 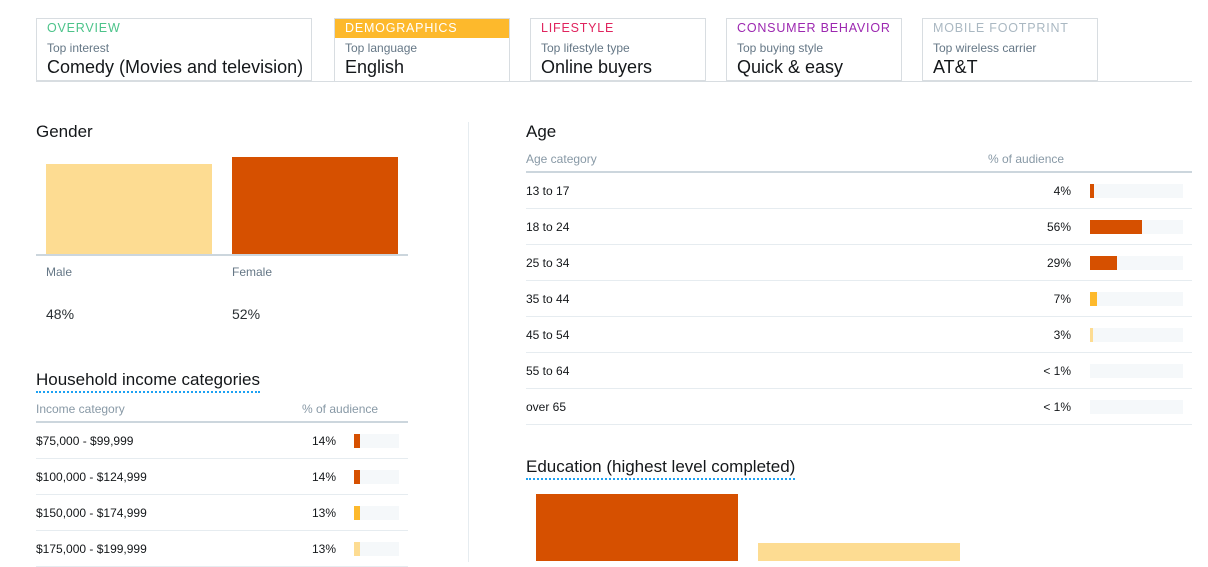 I want to click on income-row: $175,000 - $199,999 13%, so click(x=222, y=549).